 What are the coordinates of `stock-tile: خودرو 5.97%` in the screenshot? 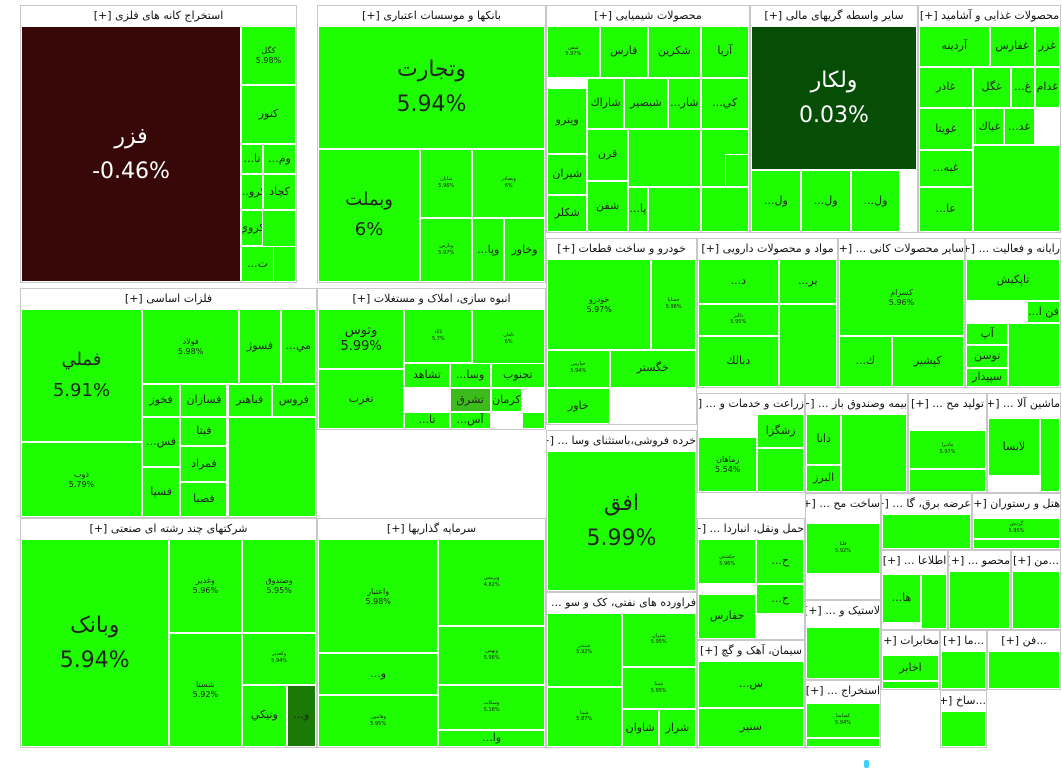 It's located at (599, 304).